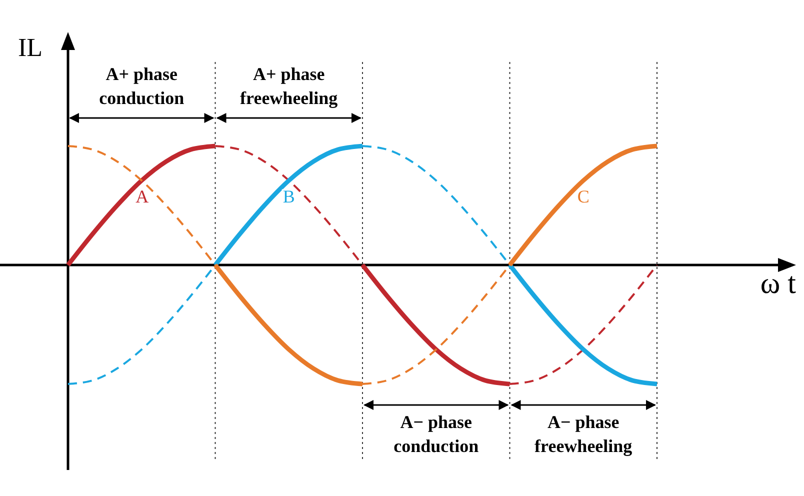 The height and width of the screenshot is (496, 804). What do you see at coordinates (436, 434) in the screenshot?
I see `text: A− phase conduction` at bounding box center [436, 434].